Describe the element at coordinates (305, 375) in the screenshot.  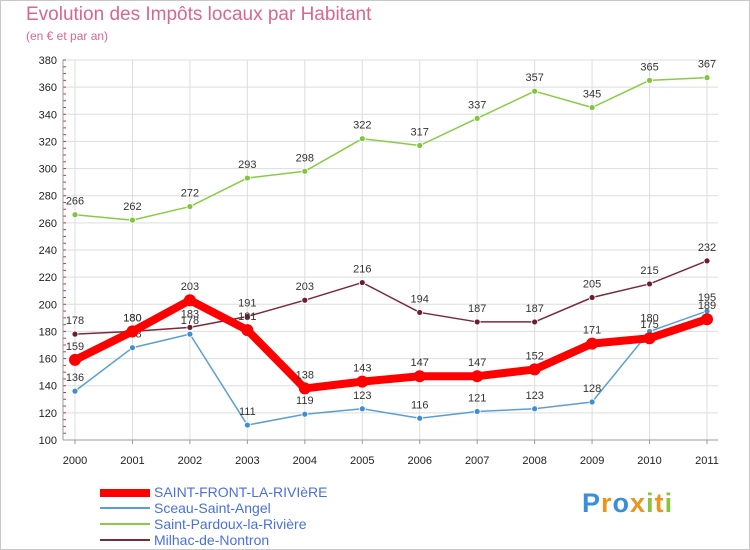
I see `series-3-data-label: 138` at that location.